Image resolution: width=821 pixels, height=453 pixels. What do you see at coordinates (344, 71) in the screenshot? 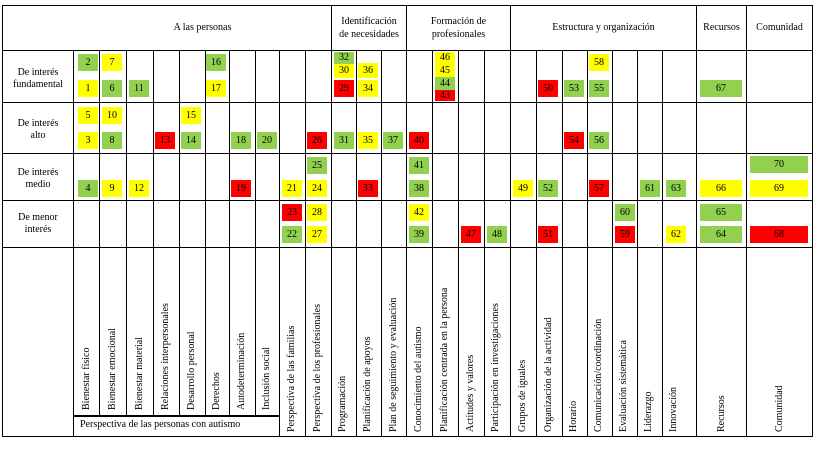
I see `item-cell: 30` at bounding box center [344, 71].